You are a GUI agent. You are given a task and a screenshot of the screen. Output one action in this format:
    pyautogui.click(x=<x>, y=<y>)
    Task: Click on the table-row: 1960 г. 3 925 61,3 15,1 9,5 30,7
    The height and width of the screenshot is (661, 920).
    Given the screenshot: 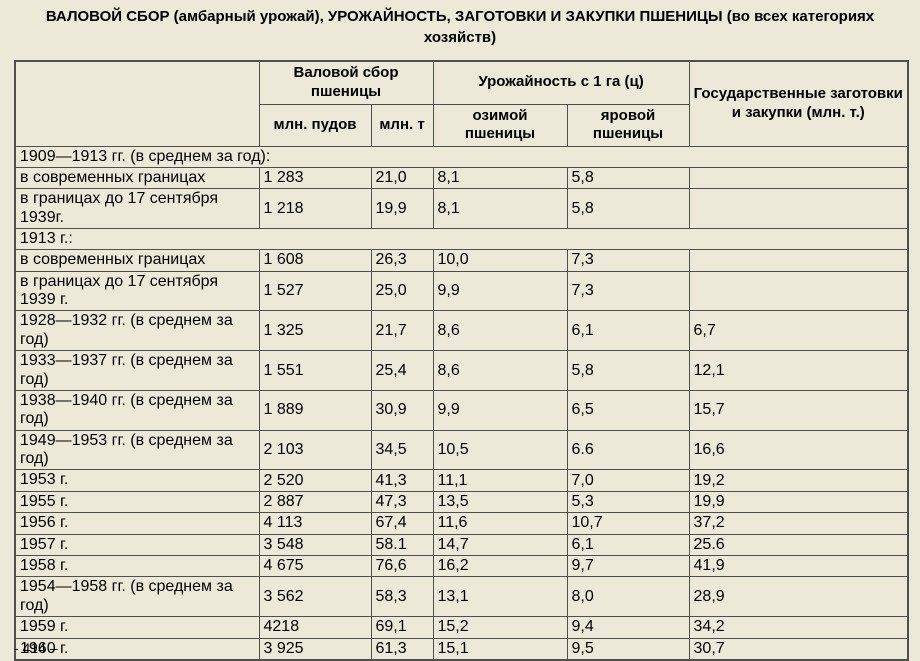 What is the action you would take?
    pyautogui.click(x=461, y=649)
    